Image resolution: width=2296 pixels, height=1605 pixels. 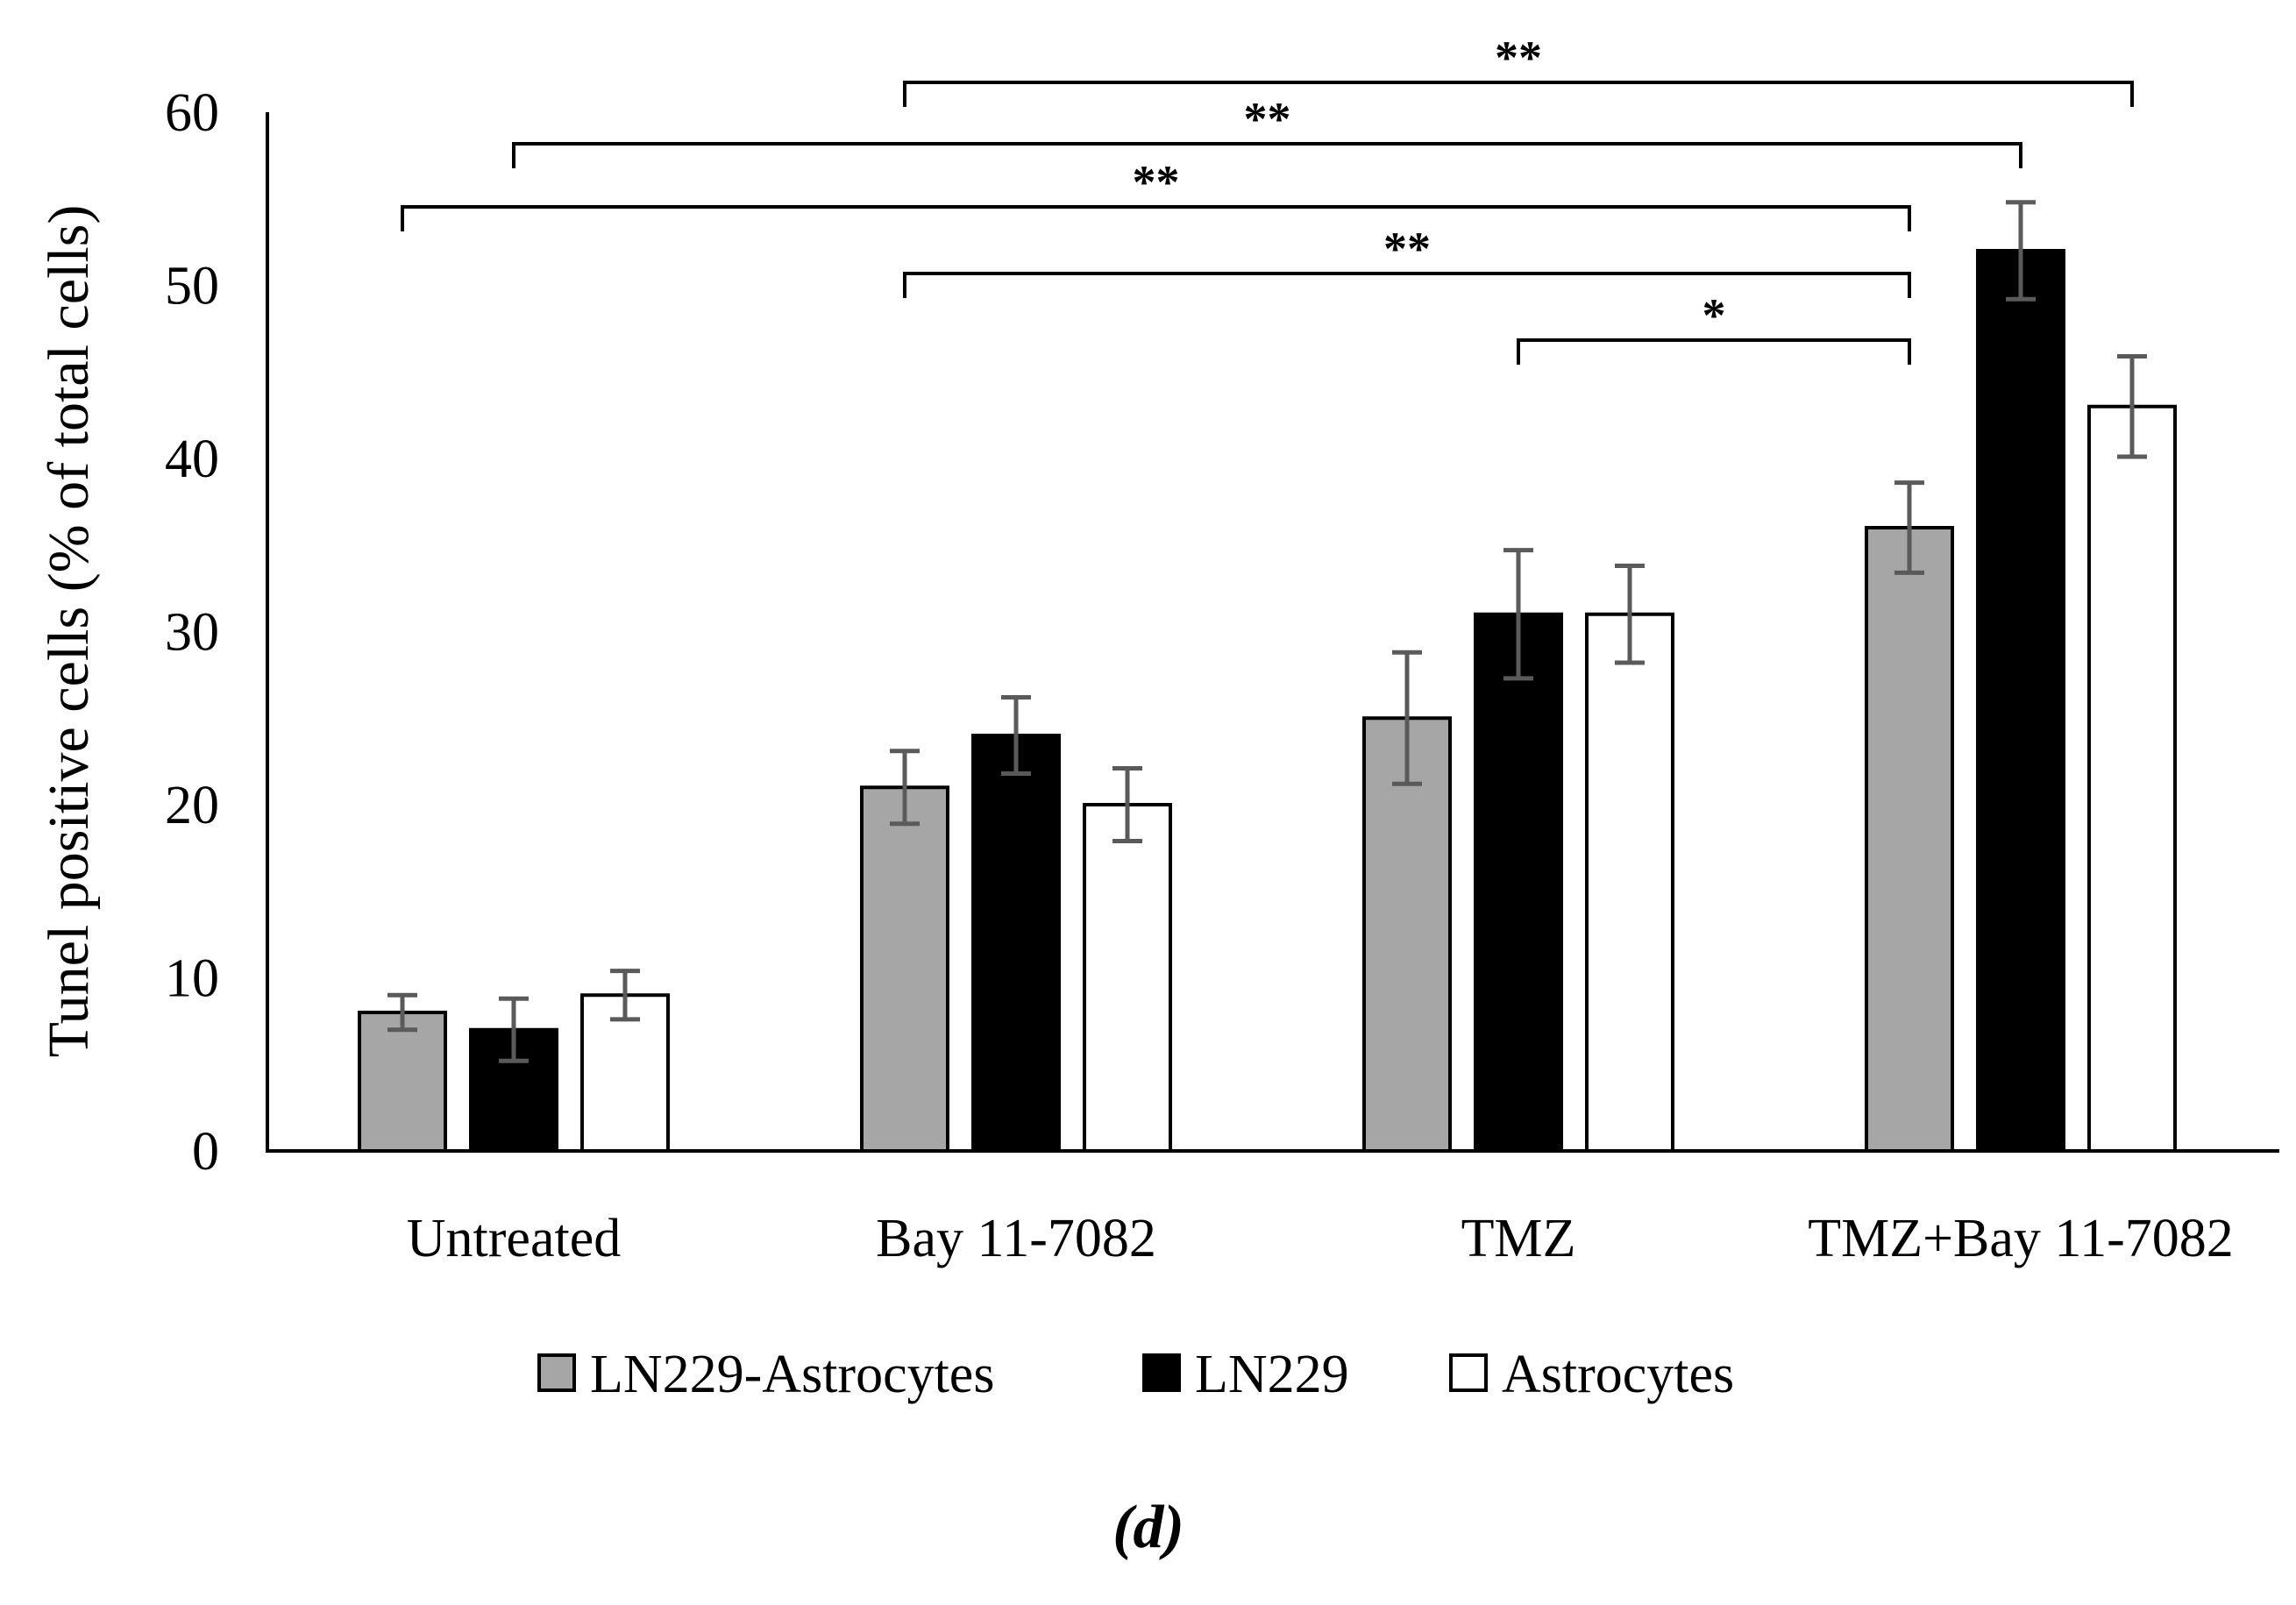 I want to click on panel-label: (d), so click(x=1148, y=1527).